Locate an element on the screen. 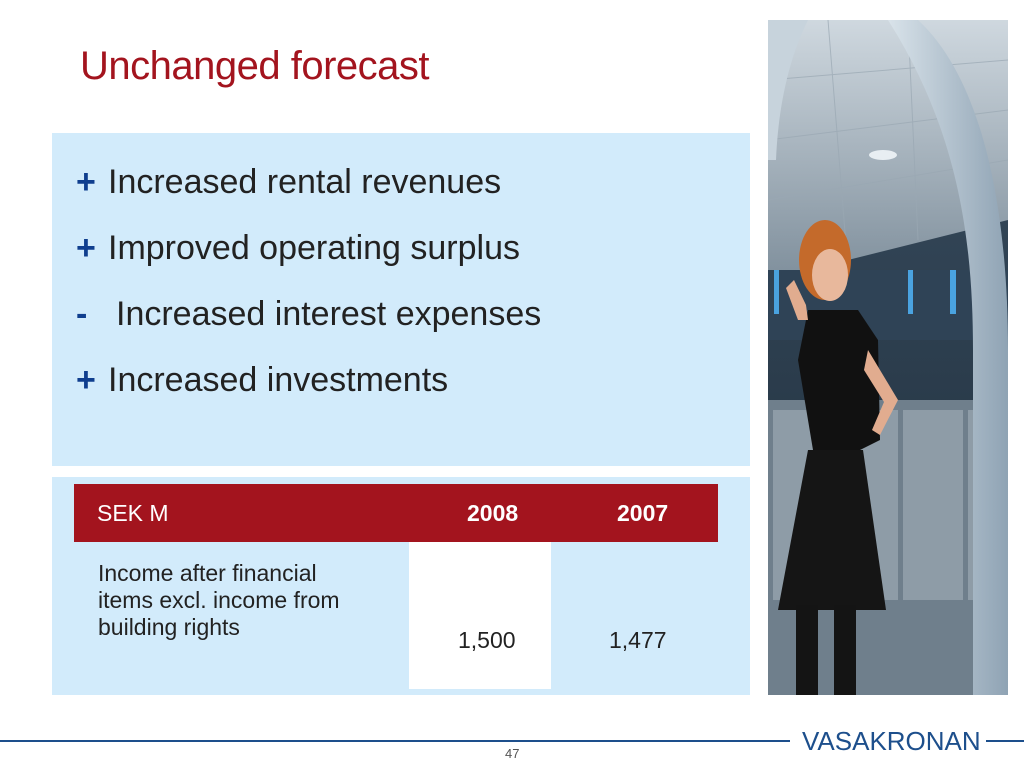 The image size is (1024, 768). bullet-text: Improved operating surplus is located at coordinates (314, 248).